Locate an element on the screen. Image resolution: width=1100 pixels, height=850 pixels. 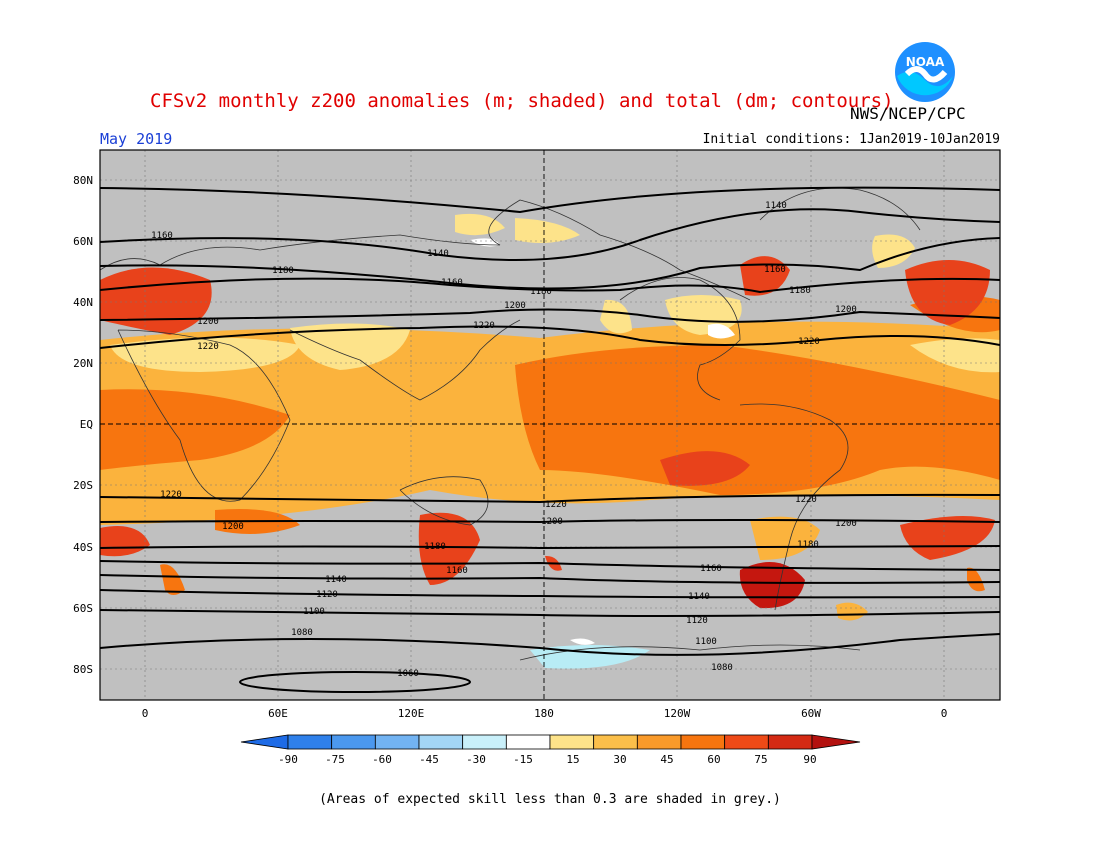
noaa-logo: NOAA is located at coordinates (925, 72).